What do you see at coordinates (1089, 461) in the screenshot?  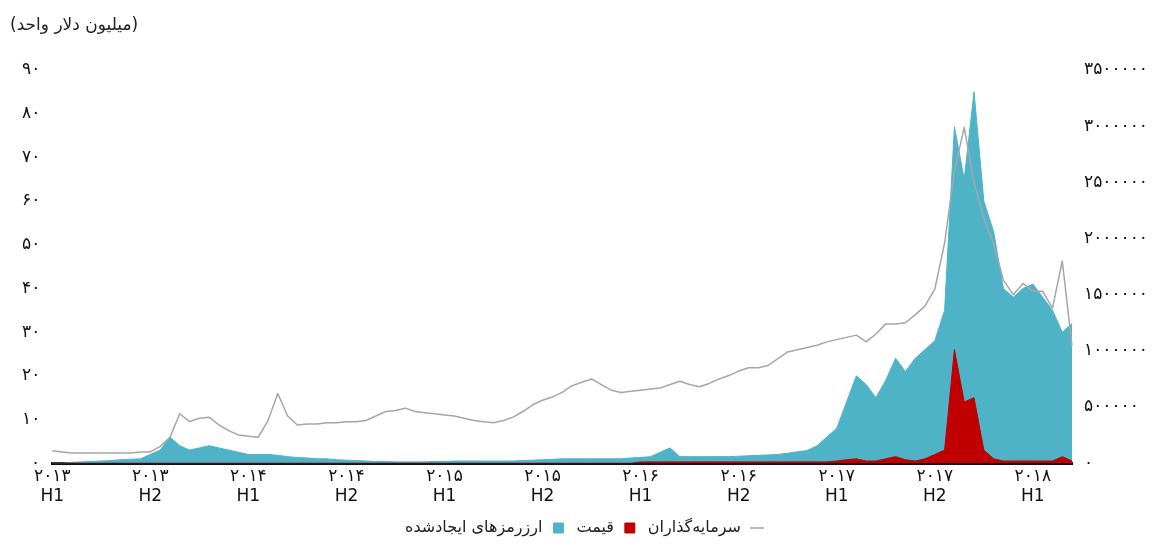 I see `y2-tick-label: ۰` at bounding box center [1089, 461].